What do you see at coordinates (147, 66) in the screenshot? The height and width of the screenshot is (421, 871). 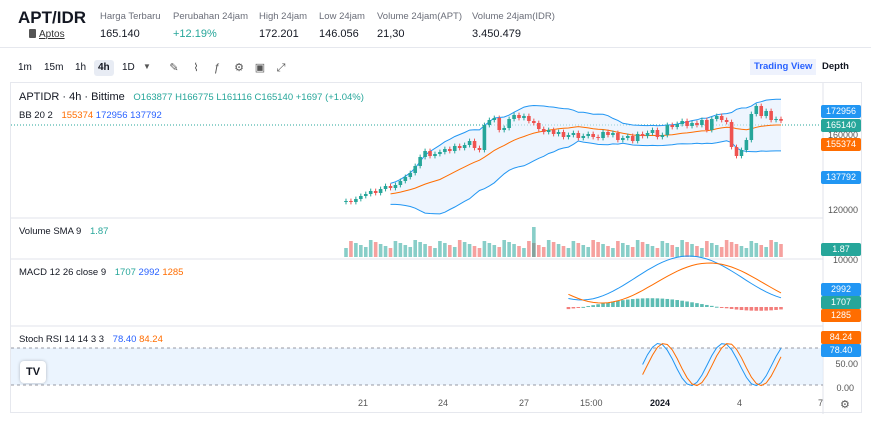 I see `chevron-down-icon: ▼` at bounding box center [147, 66].